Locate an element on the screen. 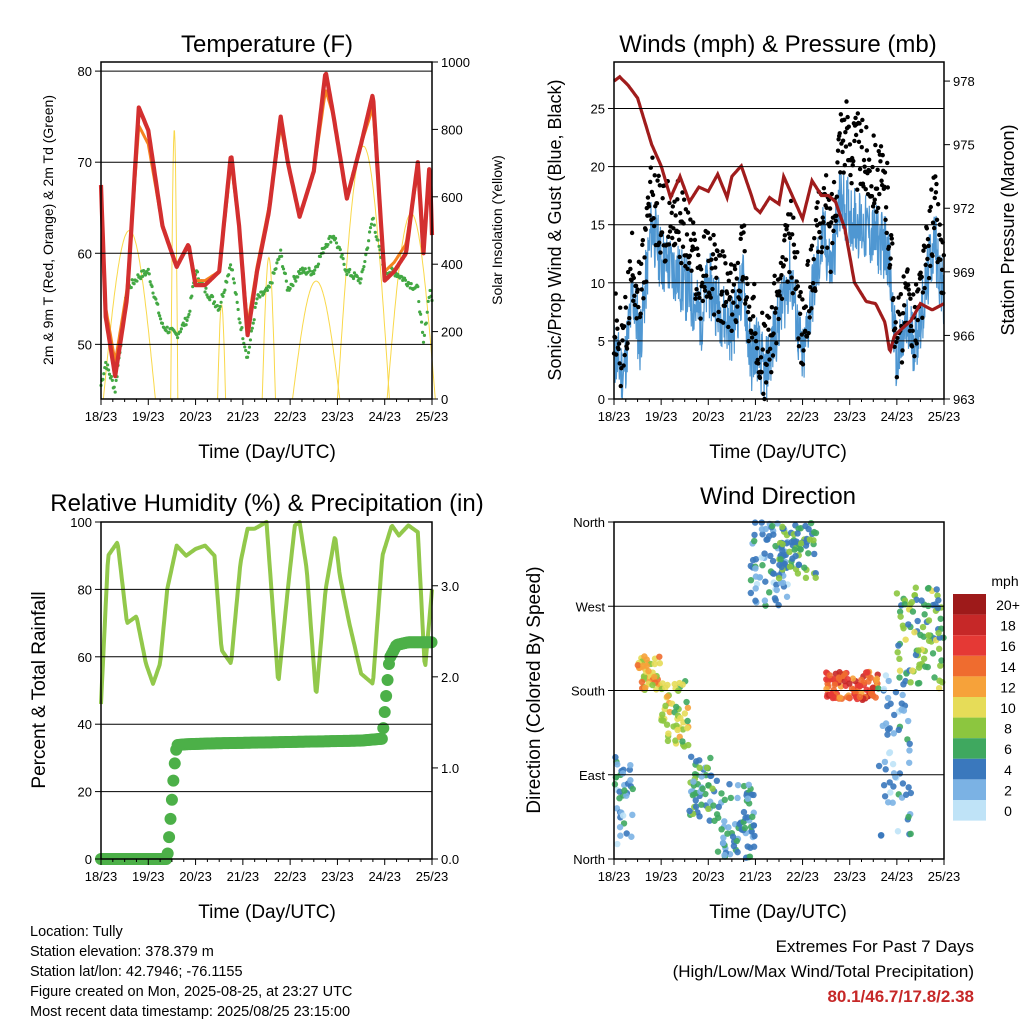 This screenshot has width=1024, height=1024. rainfall-point is located at coordinates (383, 728).